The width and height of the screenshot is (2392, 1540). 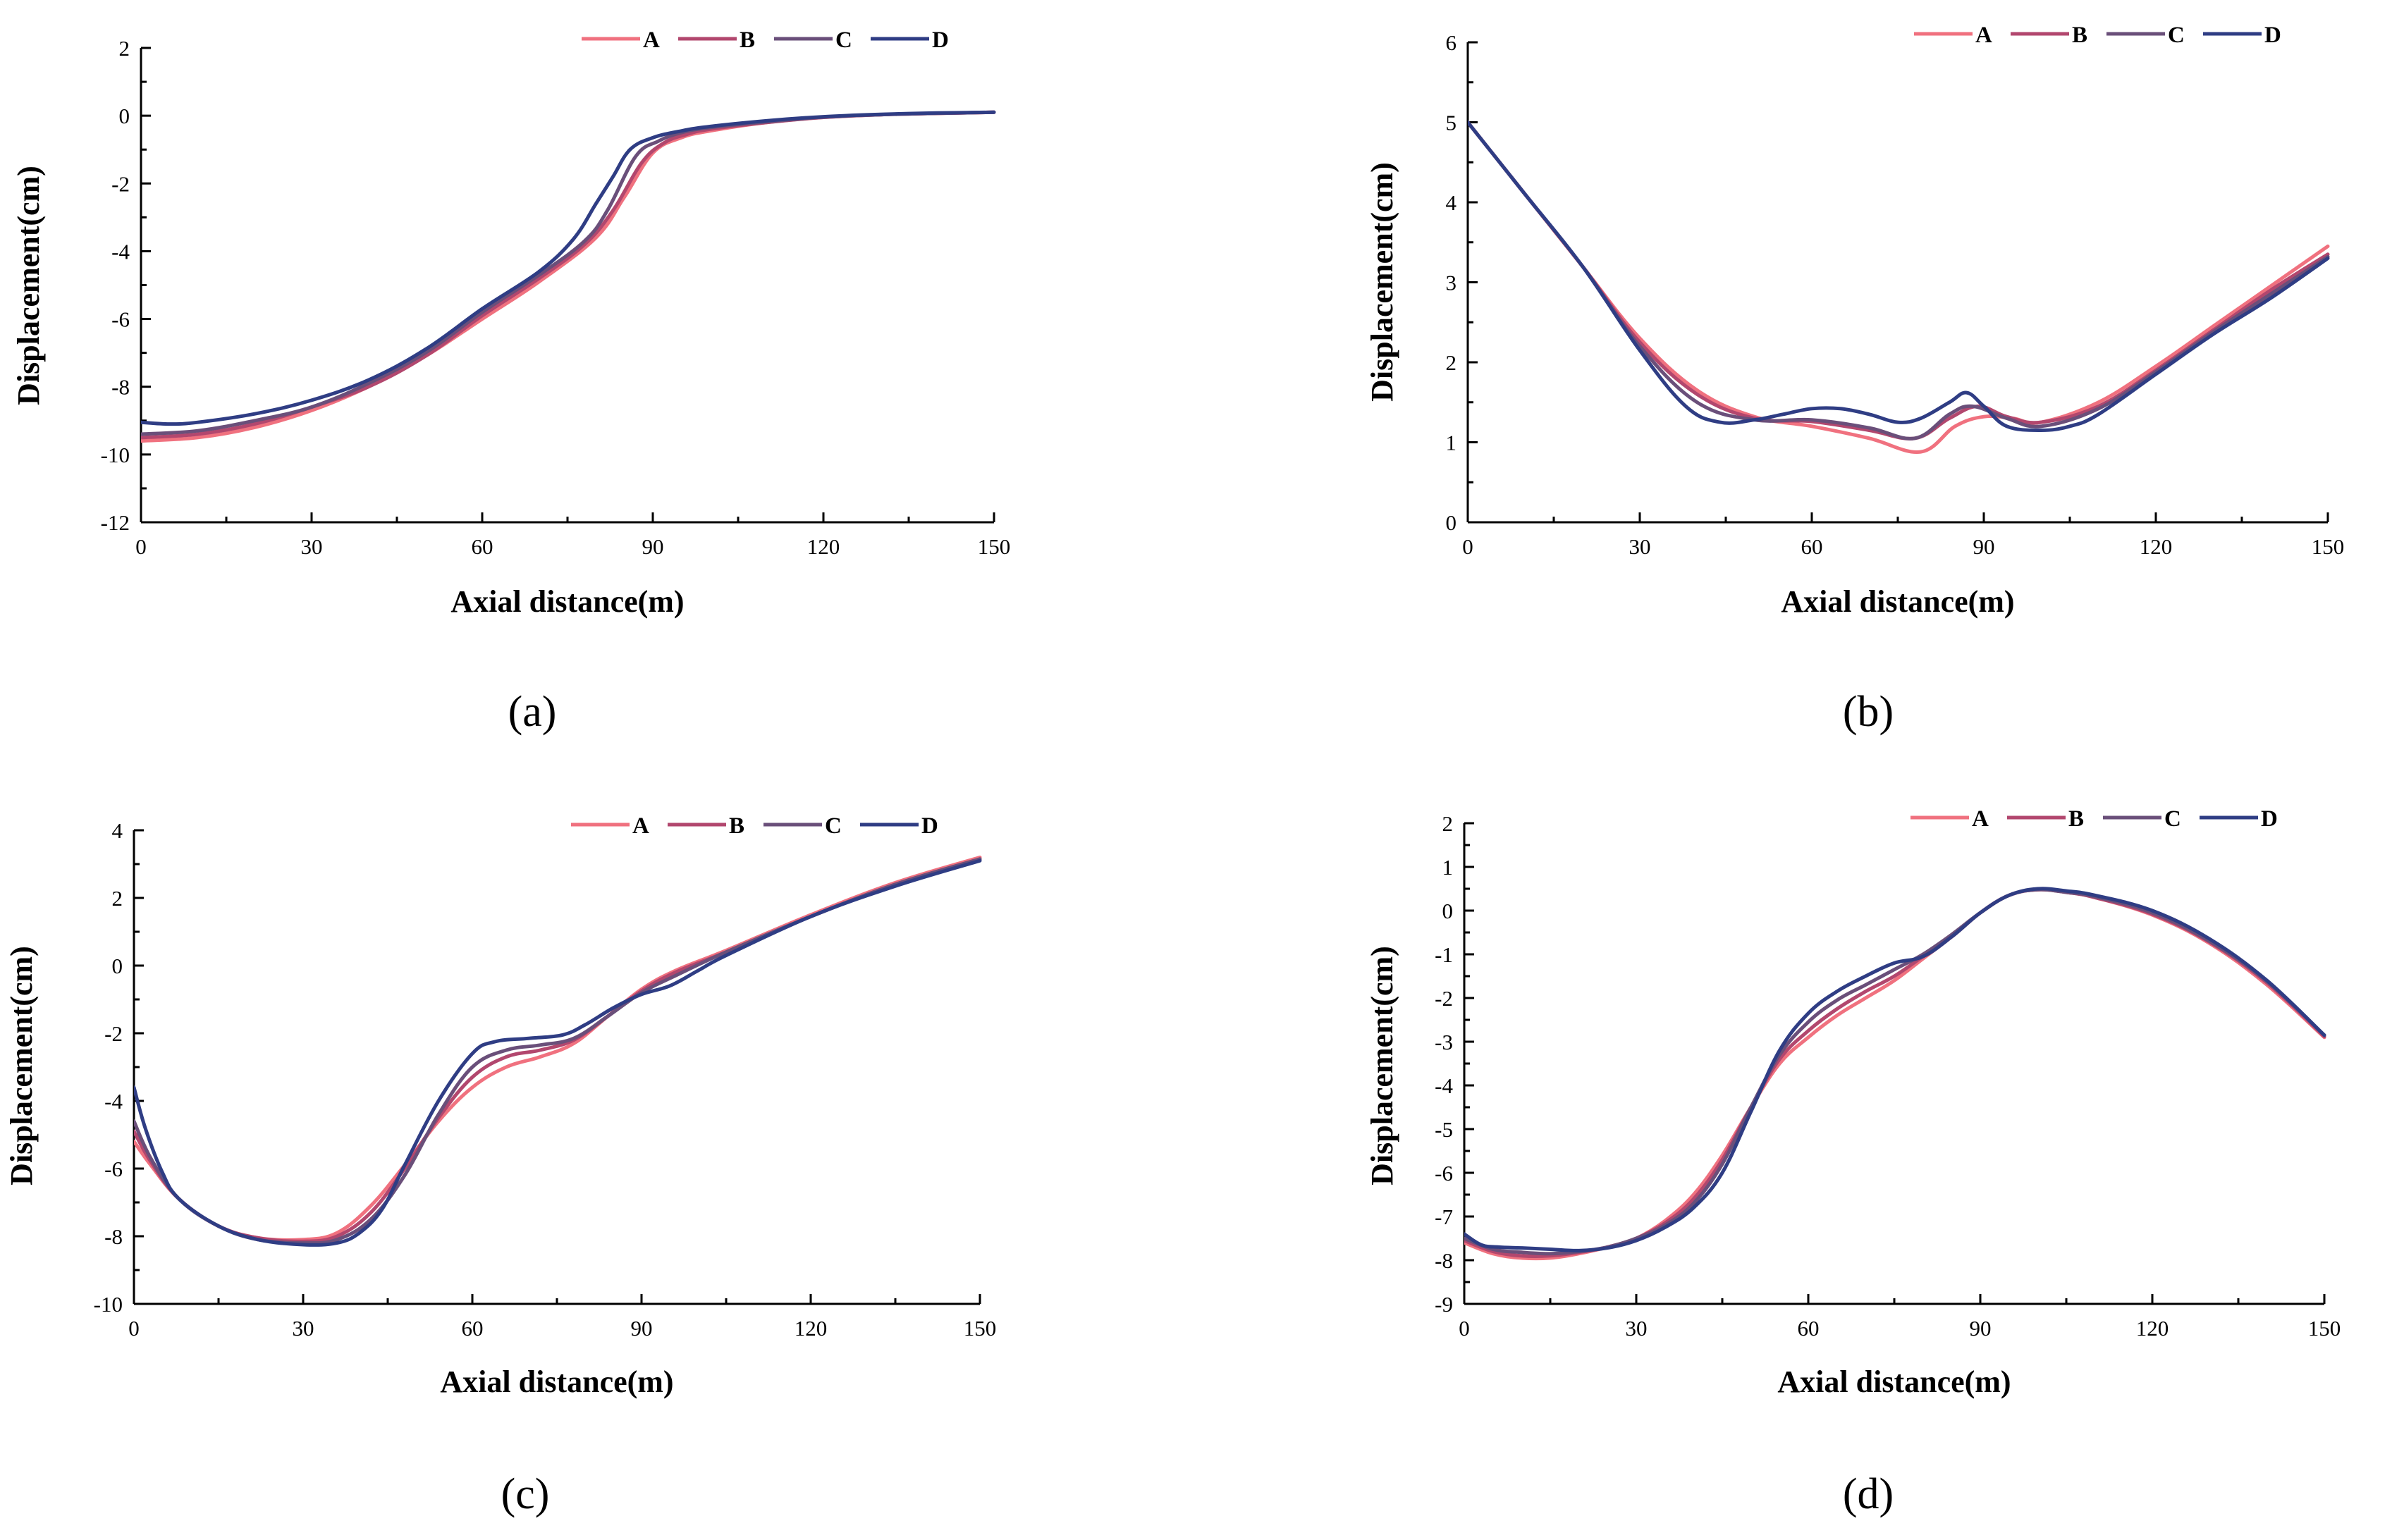 I want to click on y-tick-label-c: -6, so click(x=113, y=1169).